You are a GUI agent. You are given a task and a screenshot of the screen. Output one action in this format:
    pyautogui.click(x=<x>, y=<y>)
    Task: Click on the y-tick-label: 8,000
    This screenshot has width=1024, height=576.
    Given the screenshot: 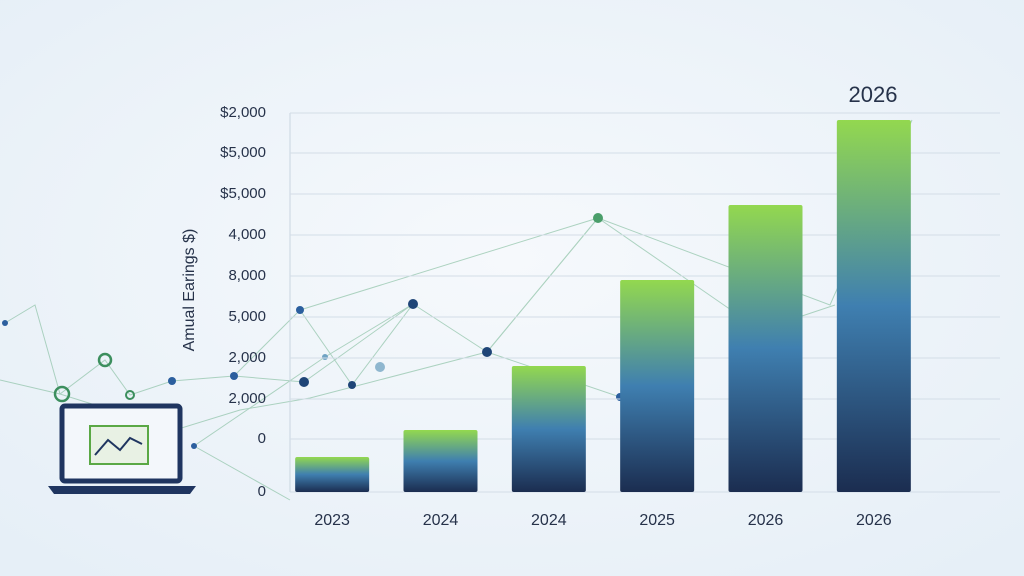 What is the action you would take?
    pyautogui.click(x=247, y=275)
    